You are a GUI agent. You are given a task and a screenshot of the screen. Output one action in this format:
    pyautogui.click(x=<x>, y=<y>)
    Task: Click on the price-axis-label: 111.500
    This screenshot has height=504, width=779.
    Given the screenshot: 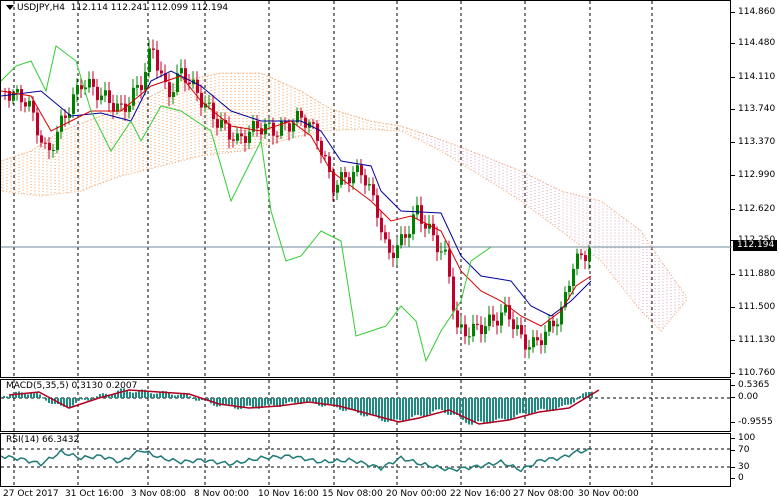 What is the action you would take?
    pyautogui.click(x=753, y=307)
    